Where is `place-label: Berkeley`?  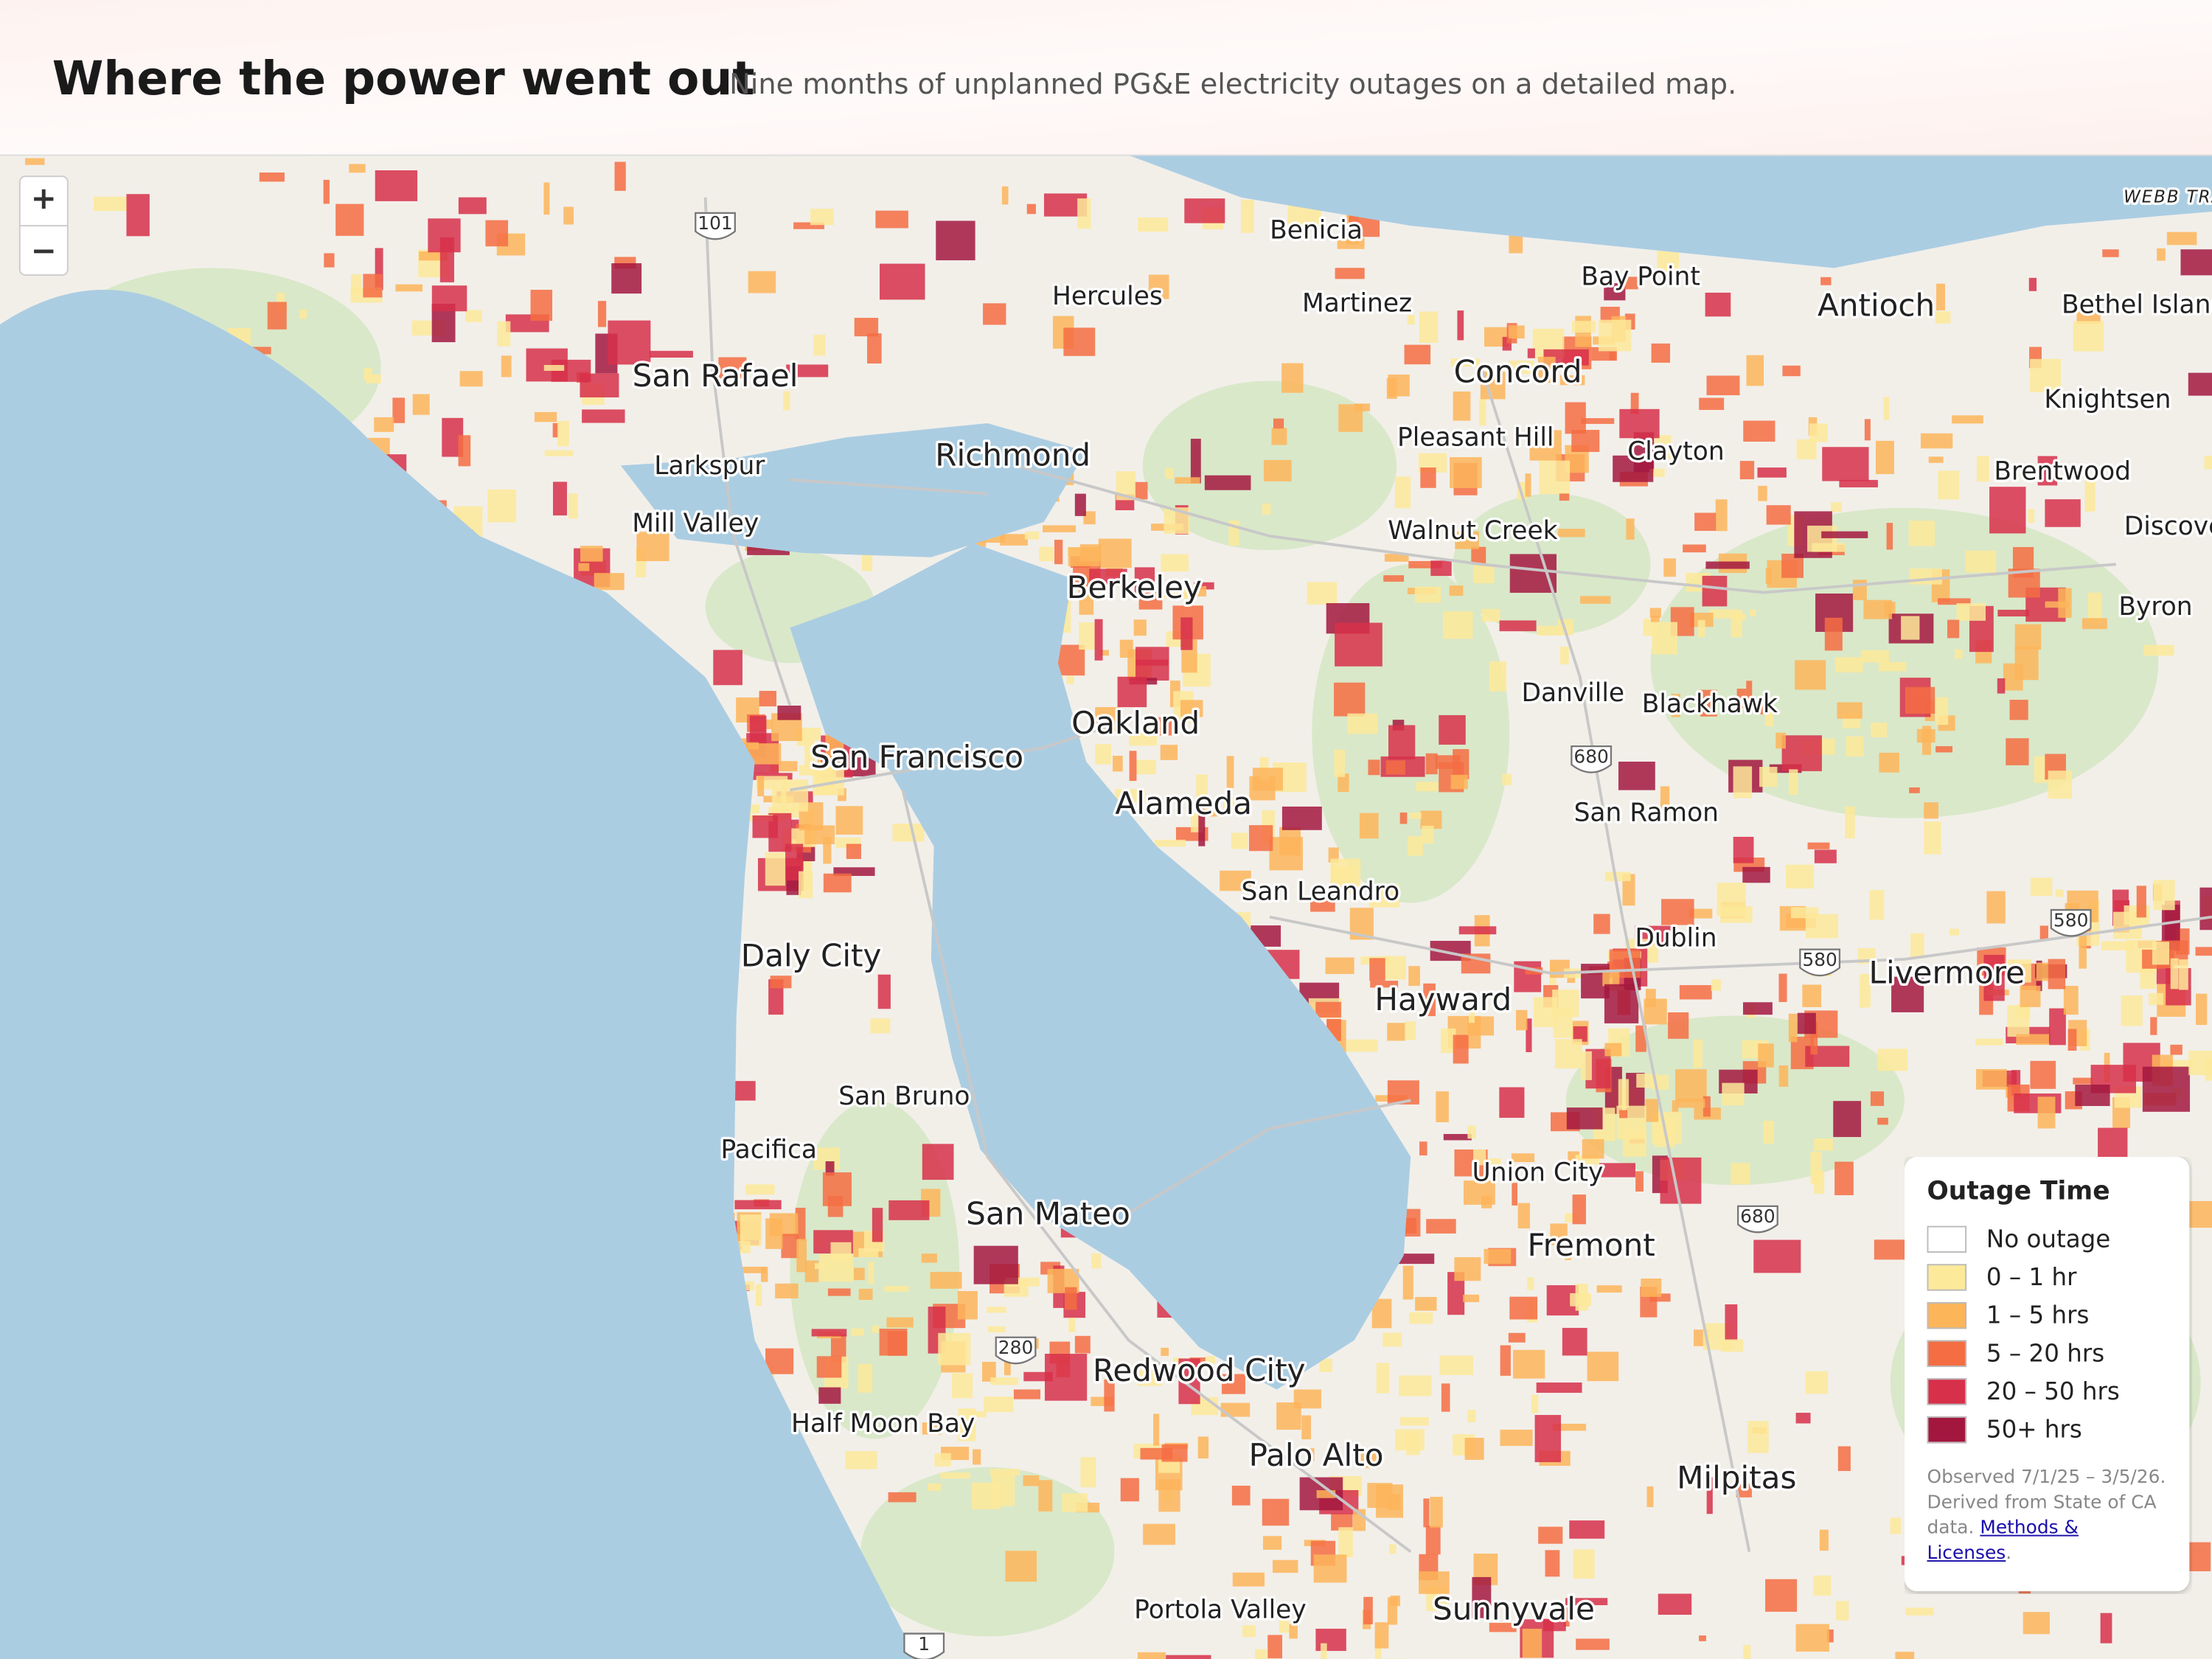
place-label: Berkeley is located at coordinates (1134, 587).